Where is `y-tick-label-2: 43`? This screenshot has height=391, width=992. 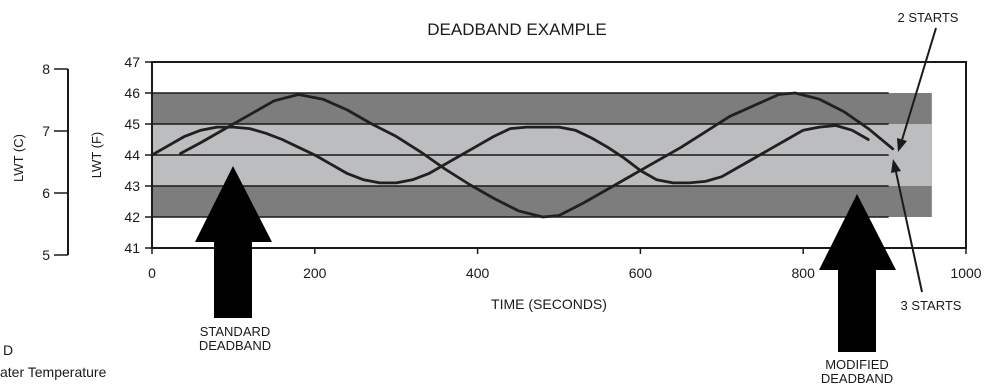 y-tick-label-2: 43 is located at coordinates (132, 186).